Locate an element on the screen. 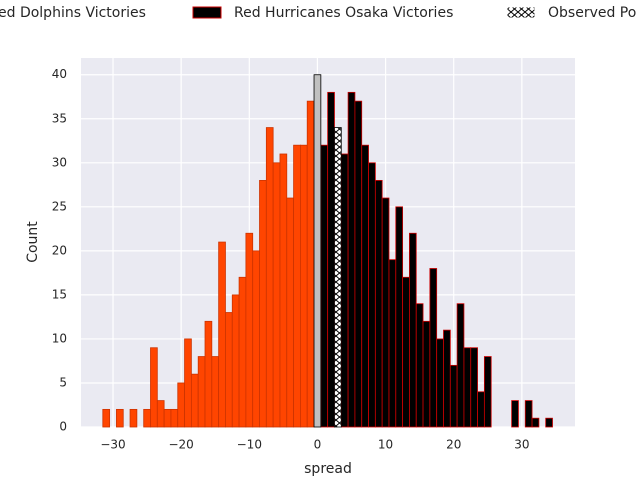  y-axis-label: Count is located at coordinates (33, 242).